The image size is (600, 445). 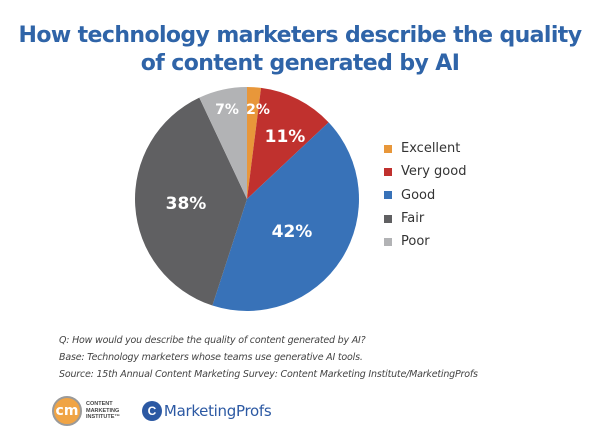 I want to click on pie-label-fair: 38%, so click(x=186, y=204).